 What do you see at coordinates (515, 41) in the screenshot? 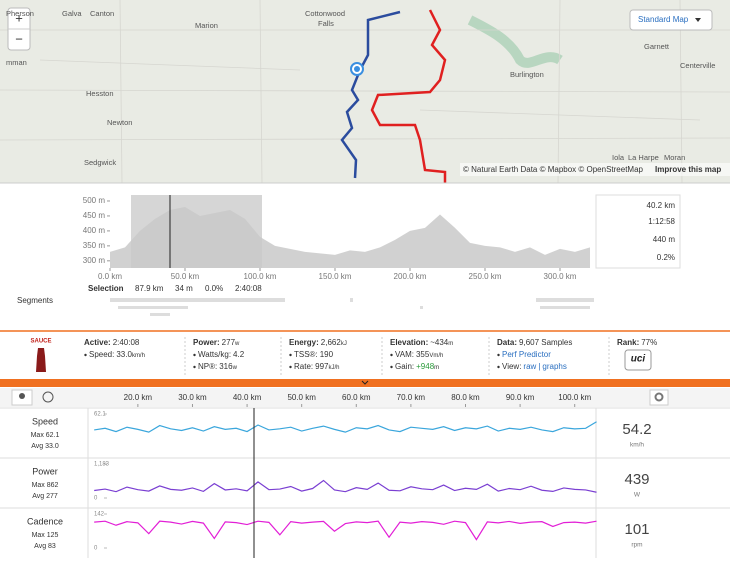
I see `lake` at bounding box center [515, 41].